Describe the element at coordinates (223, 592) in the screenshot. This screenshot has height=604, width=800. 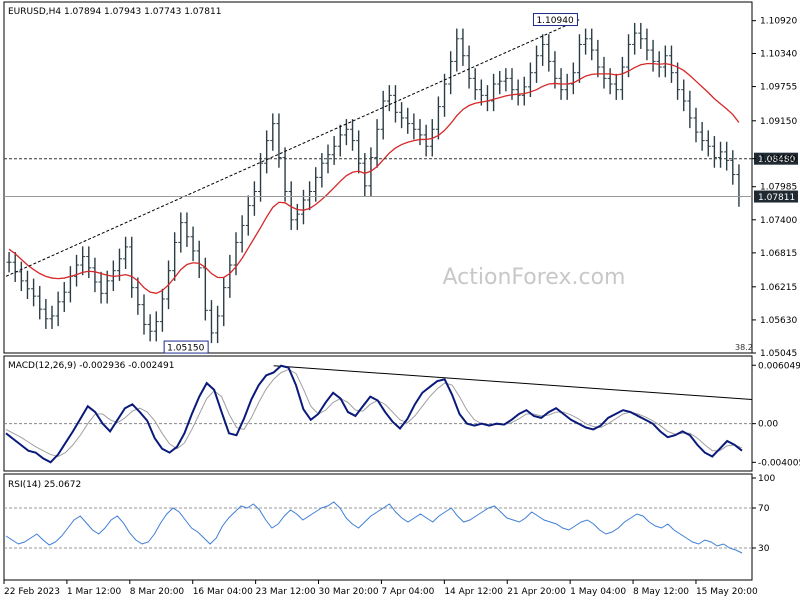
I see `x-tick-label: 16 Mar 04:00` at that location.